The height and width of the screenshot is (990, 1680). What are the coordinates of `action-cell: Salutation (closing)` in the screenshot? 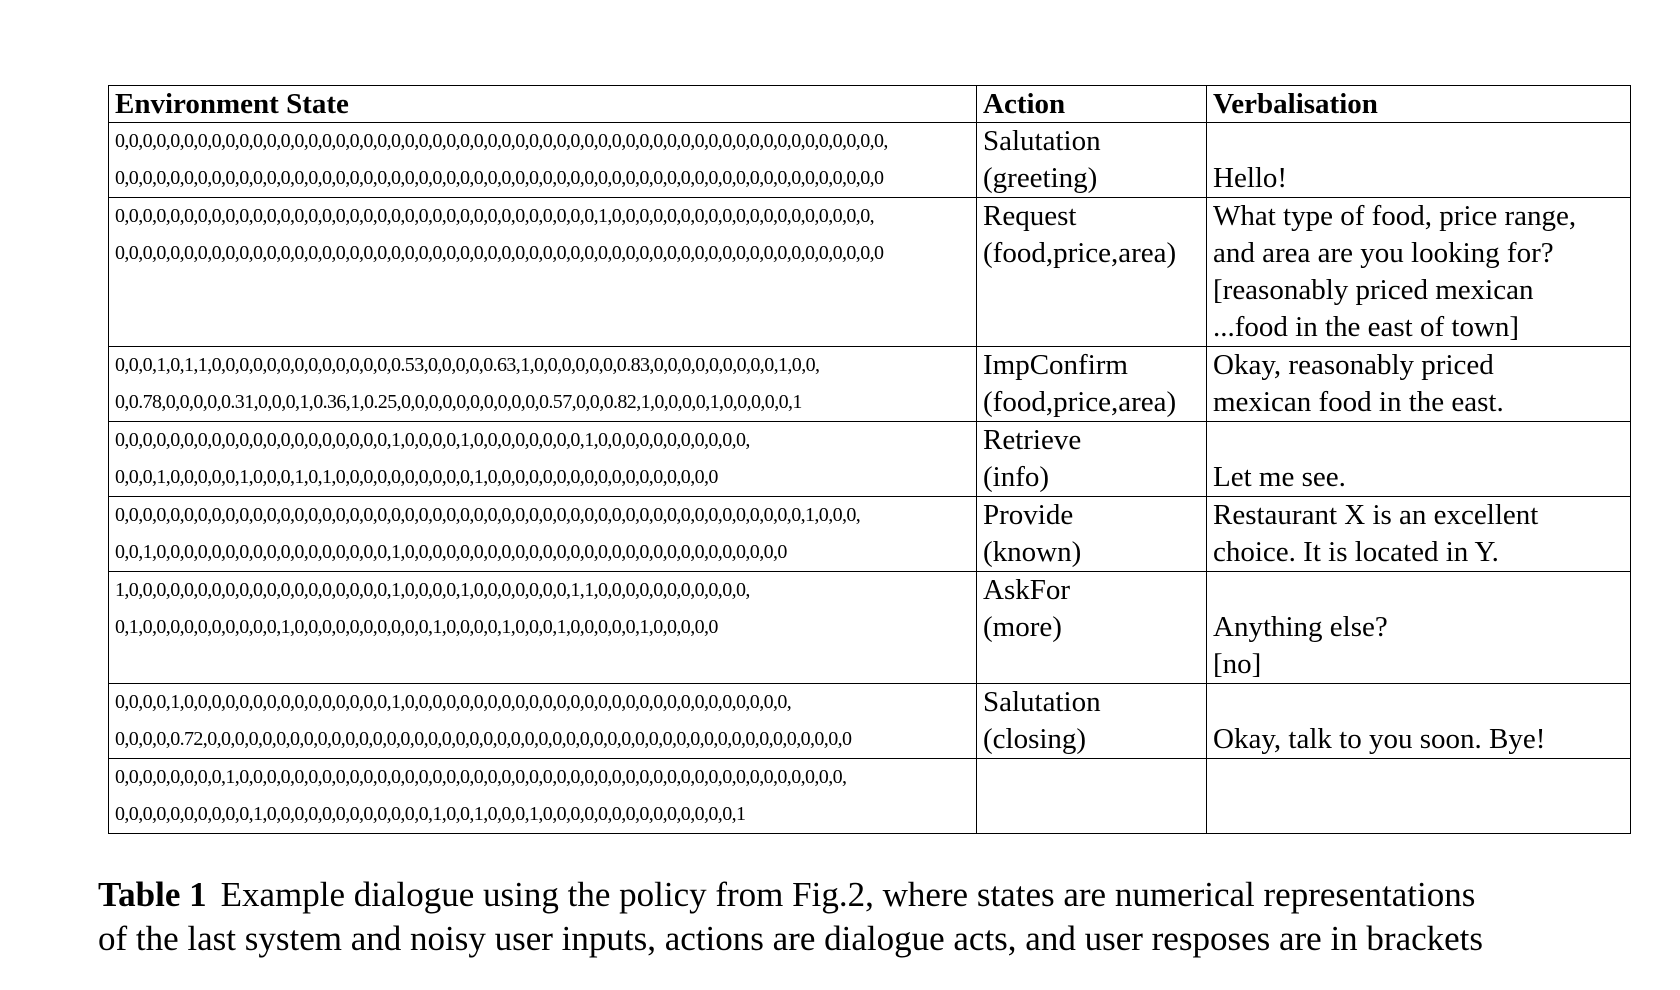 It's located at (1091, 721).